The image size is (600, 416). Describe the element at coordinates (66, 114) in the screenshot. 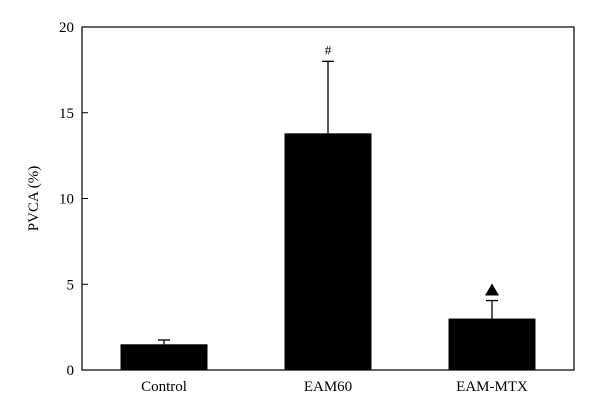

I see `y-tick-label: 15` at that location.